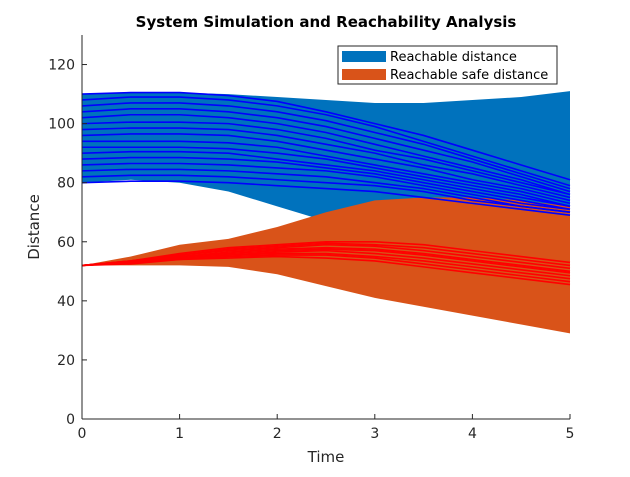  I want to click on y-tick-label: 80, so click(66, 184).